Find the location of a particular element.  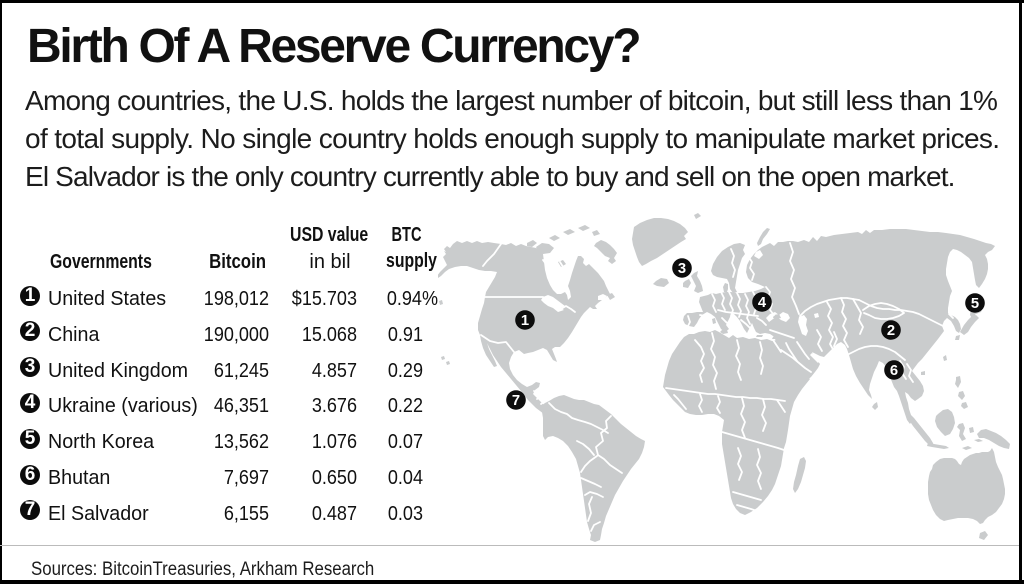

svg-text: 4 is located at coordinates (762, 303).